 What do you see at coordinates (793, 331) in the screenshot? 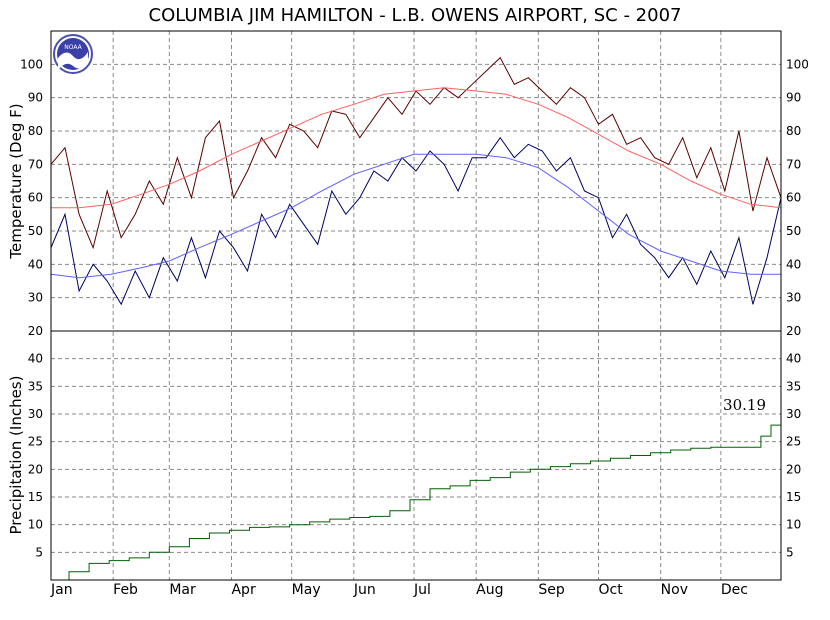
I see `temperature-tick-right: 20` at bounding box center [793, 331].